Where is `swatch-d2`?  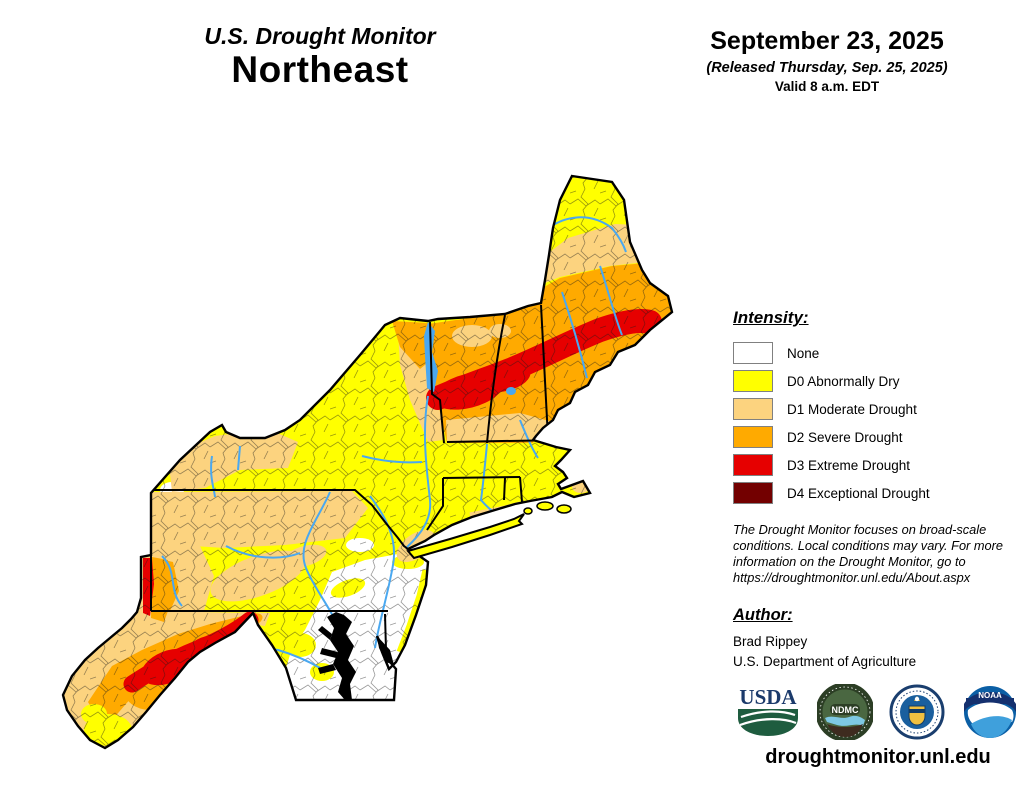 swatch-d2 is located at coordinates (753, 437).